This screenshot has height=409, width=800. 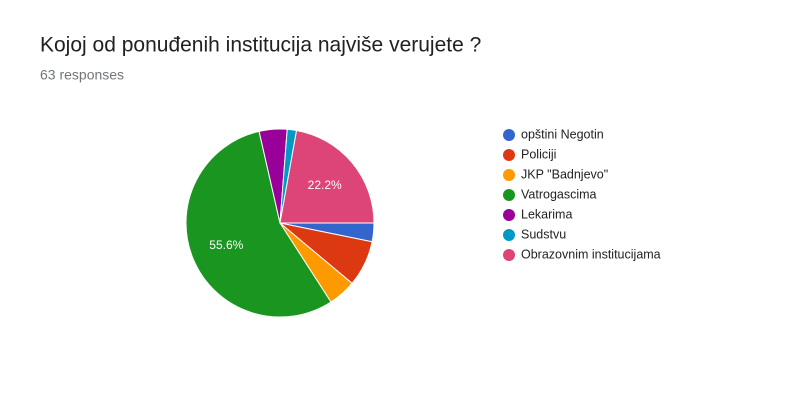 I want to click on response-count: 63 responses, so click(x=82, y=75).